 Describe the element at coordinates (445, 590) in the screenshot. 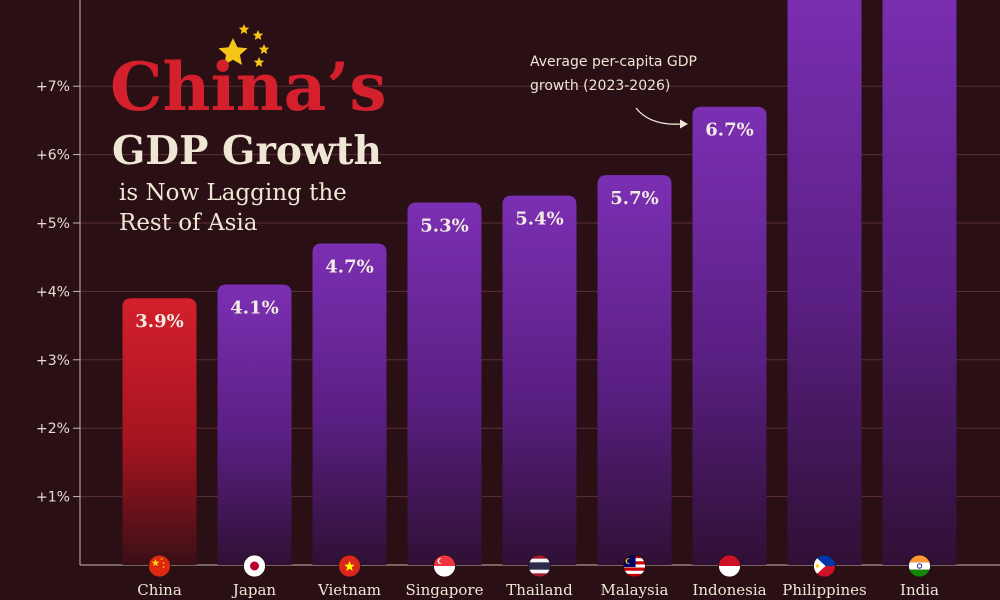

I see `x-tick-label-singapore: Singapore` at that location.